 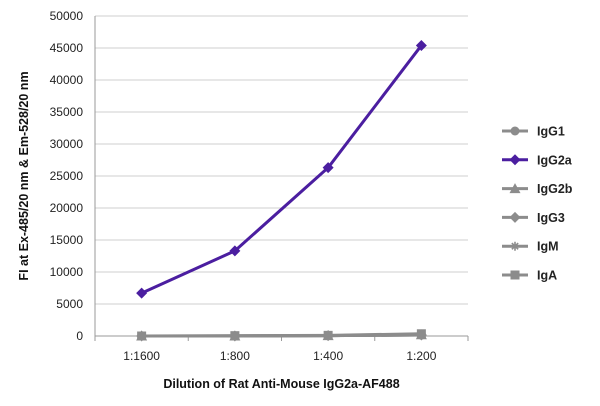 What do you see at coordinates (547, 276) in the screenshot?
I see `legend-label: IgA` at bounding box center [547, 276].